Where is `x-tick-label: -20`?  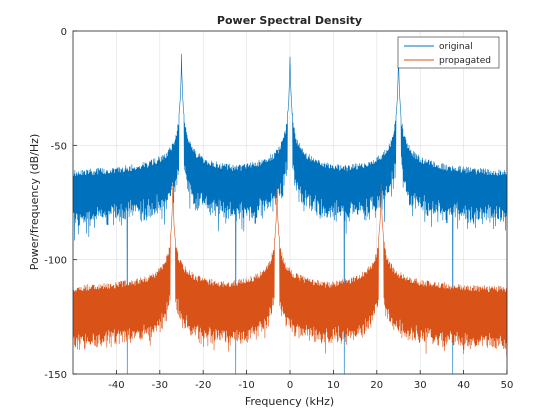 x-tick-label: -20 is located at coordinates (203, 385).